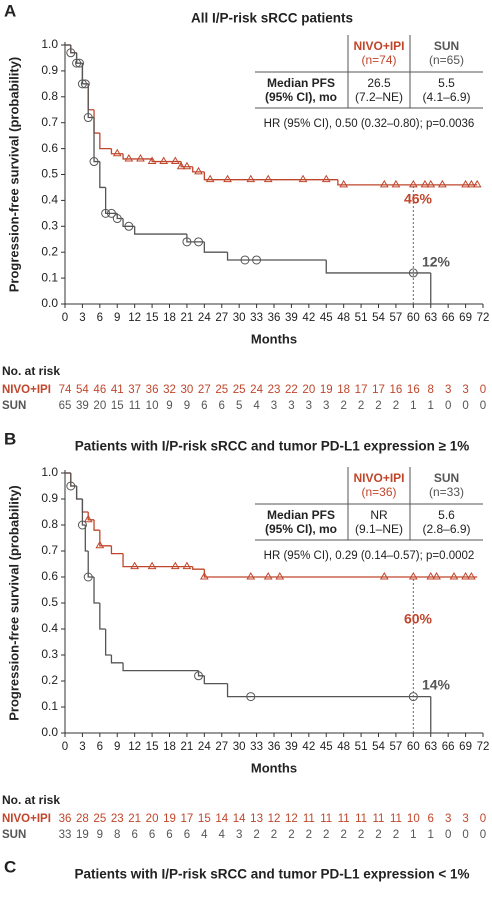 This screenshot has width=492, height=905. What do you see at coordinates (99, 406) in the screenshot?
I see `at-risk-count: 20` at bounding box center [99, 406].